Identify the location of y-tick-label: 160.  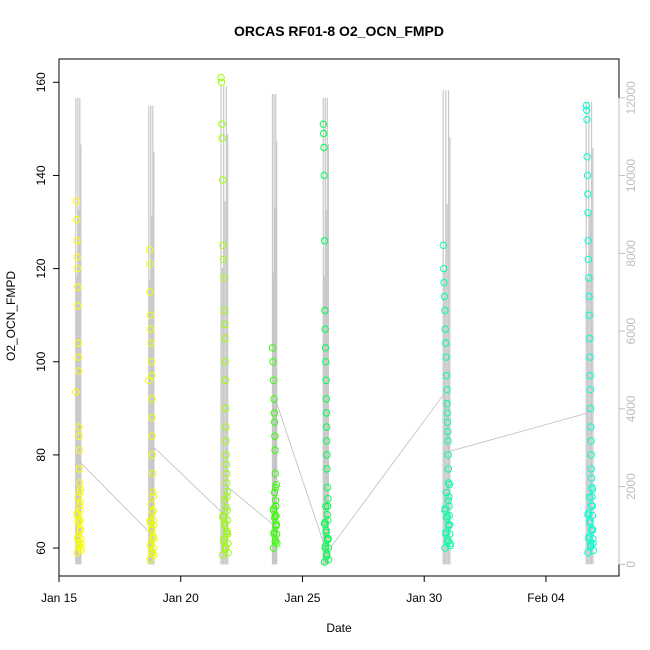
(41, 82).